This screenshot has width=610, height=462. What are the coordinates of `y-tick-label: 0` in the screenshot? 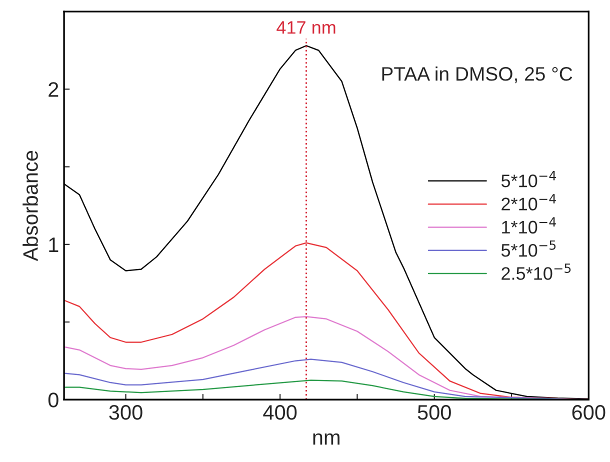 It's located at (53, 400).